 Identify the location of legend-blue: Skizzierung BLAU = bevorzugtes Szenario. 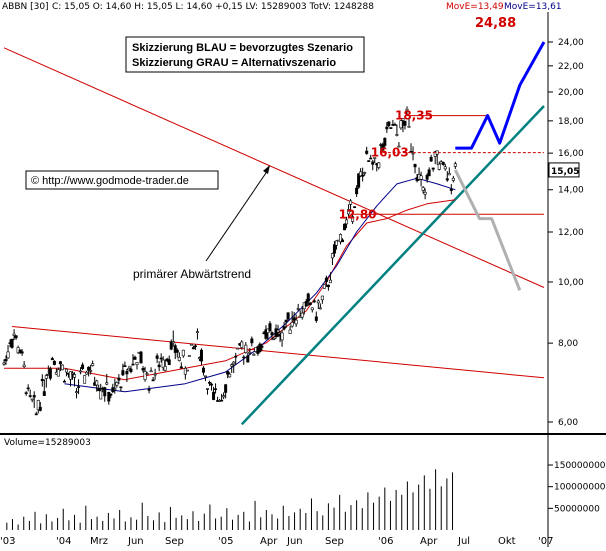
(242, 48).